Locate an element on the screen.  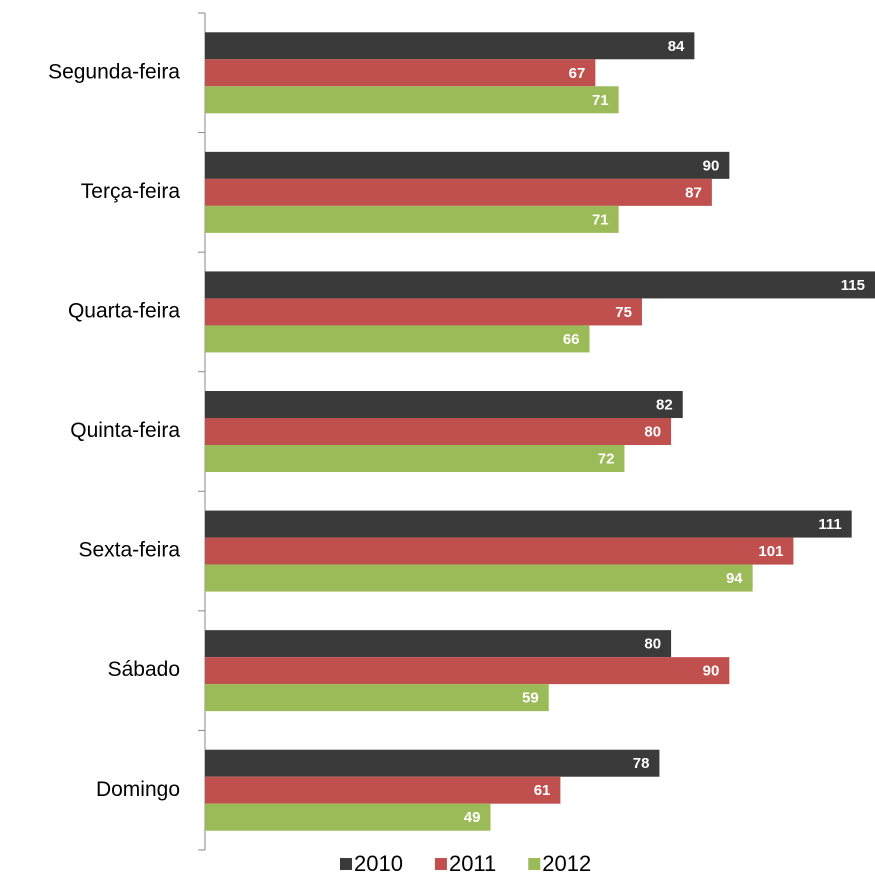
y-tick-label: Segunda-feira is located at coordinates (114, 71).